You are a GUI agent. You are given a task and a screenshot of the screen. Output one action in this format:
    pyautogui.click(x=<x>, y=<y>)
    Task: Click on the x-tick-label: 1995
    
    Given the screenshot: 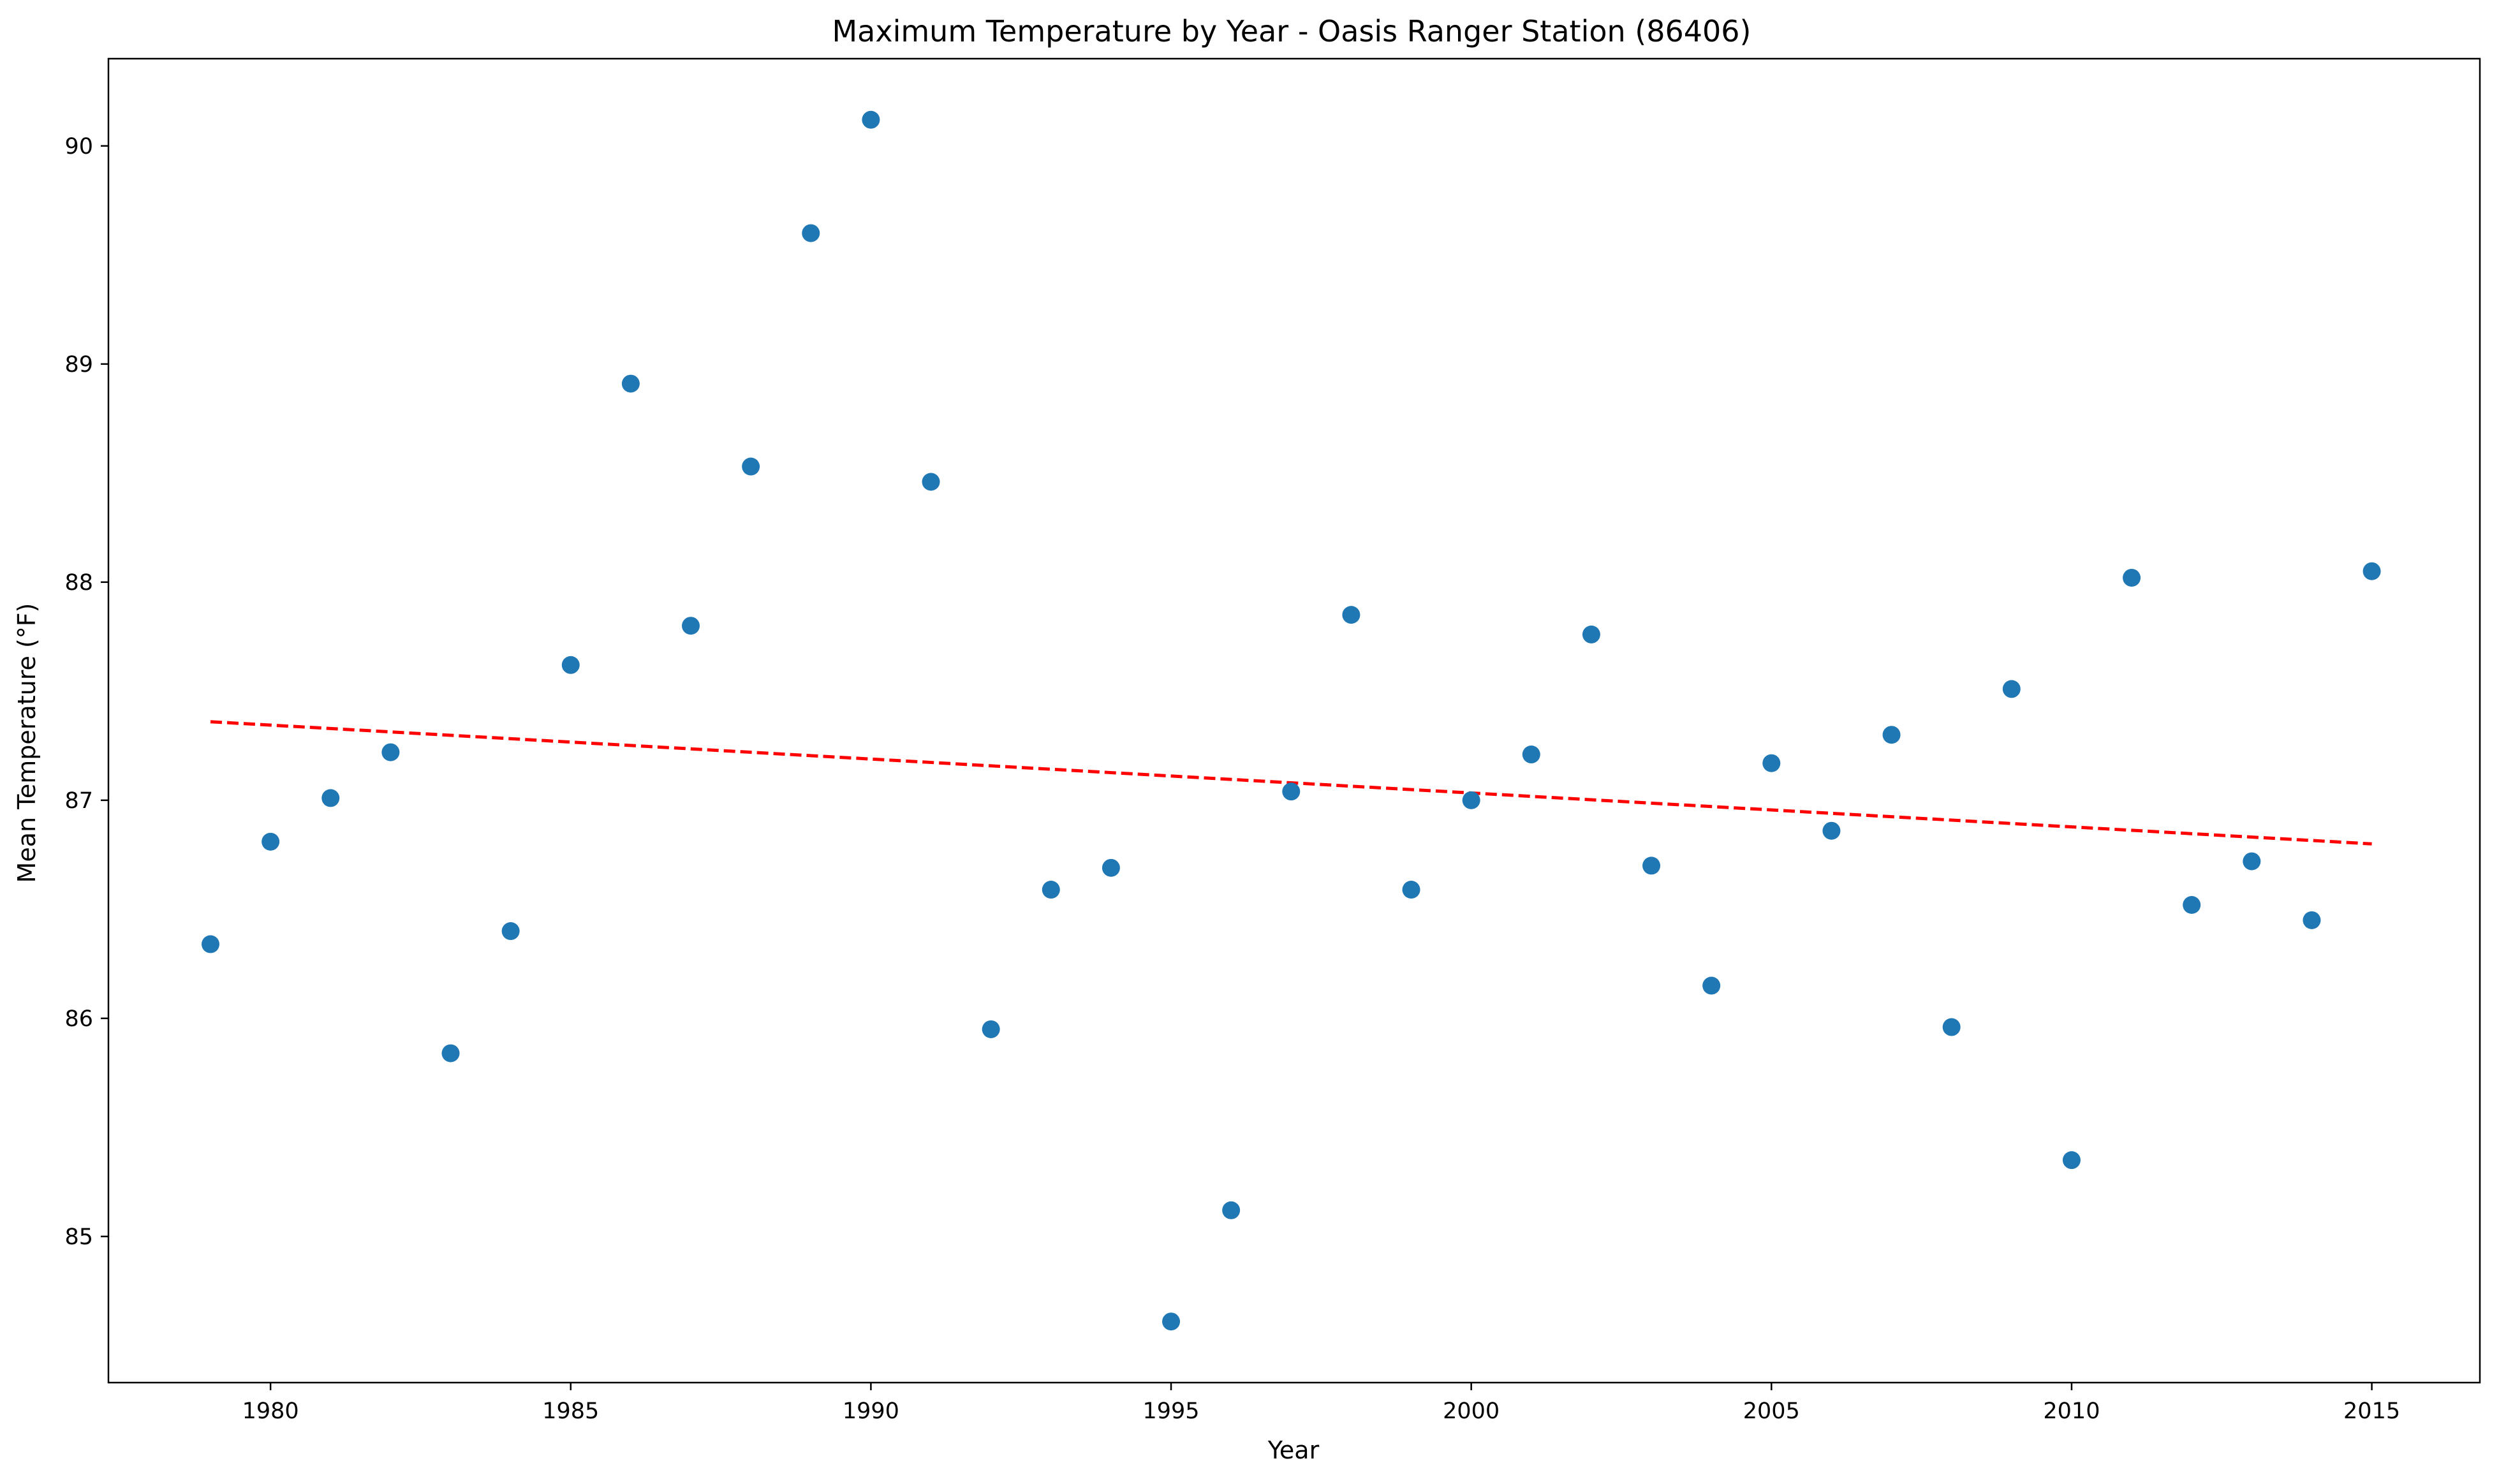 What is the action you would take?
    pyautogui.click(x=1172, y=1412)
    